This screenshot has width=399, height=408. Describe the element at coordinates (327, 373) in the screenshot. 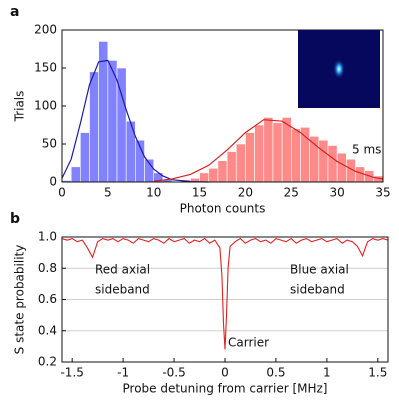

I see `x-tick-label: 1` at that location.